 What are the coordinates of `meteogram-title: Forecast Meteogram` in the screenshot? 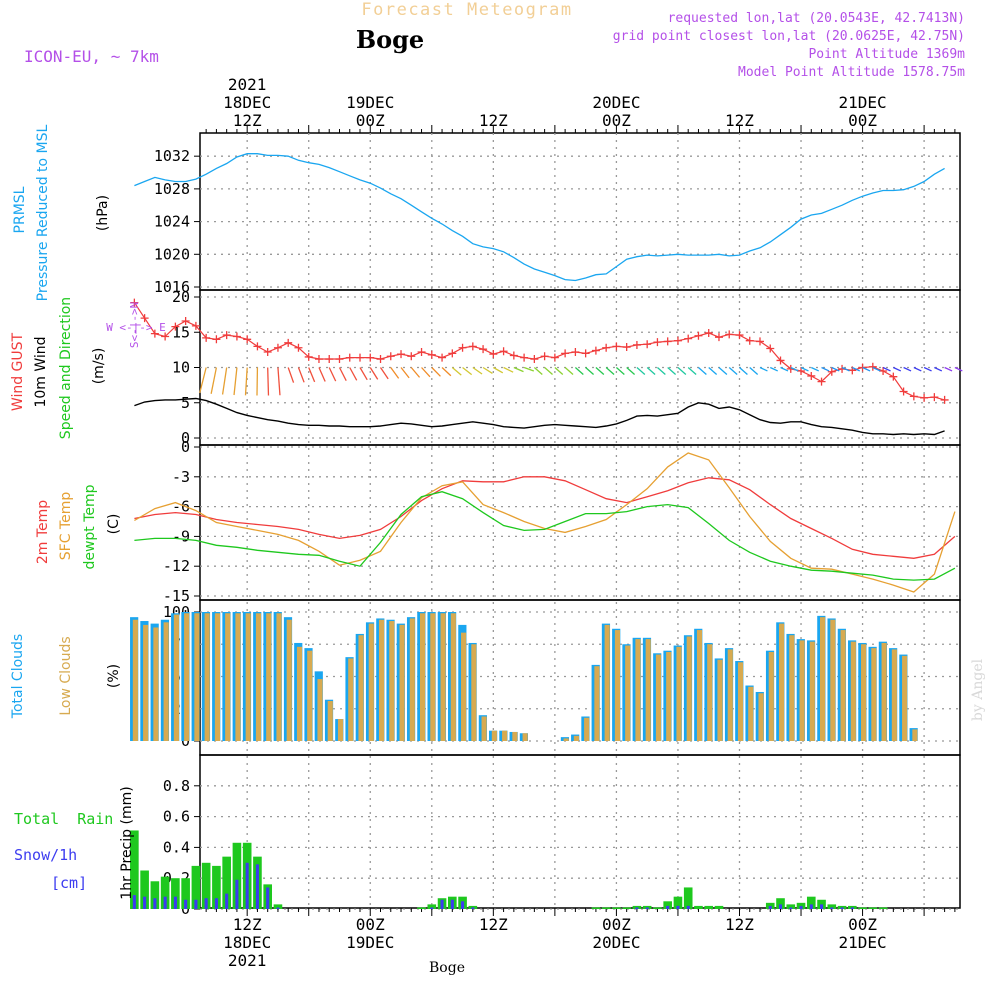 It's located at (466, 10).